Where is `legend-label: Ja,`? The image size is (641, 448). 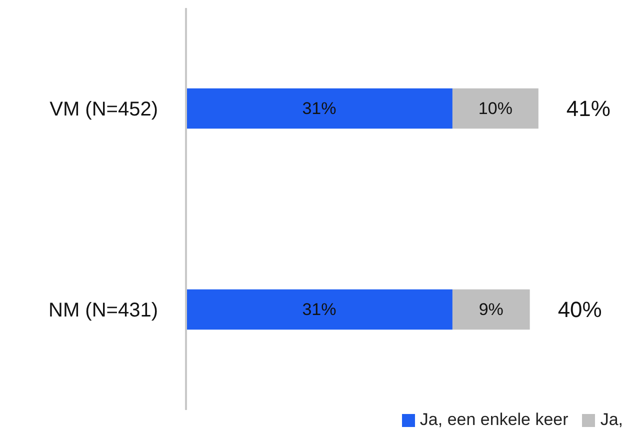
legend-label: Ja, is located at coordinates (611, 420).